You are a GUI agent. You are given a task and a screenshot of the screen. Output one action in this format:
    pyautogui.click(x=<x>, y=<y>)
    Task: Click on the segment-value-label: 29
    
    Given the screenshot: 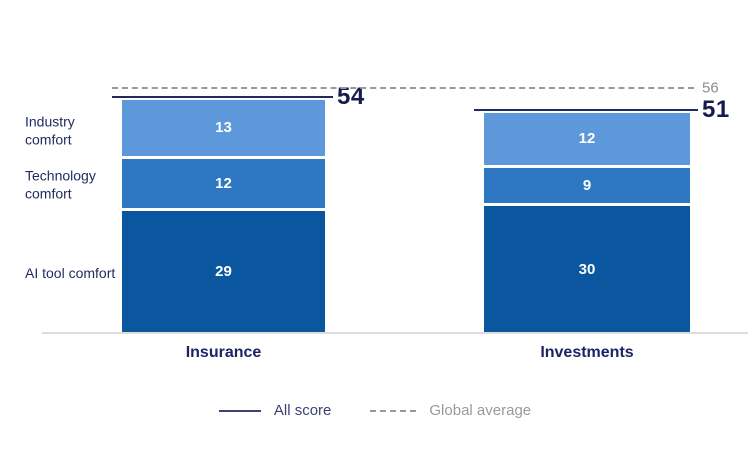 What is the action you would take?
    pyautogui.click(x=223, y=272)
    